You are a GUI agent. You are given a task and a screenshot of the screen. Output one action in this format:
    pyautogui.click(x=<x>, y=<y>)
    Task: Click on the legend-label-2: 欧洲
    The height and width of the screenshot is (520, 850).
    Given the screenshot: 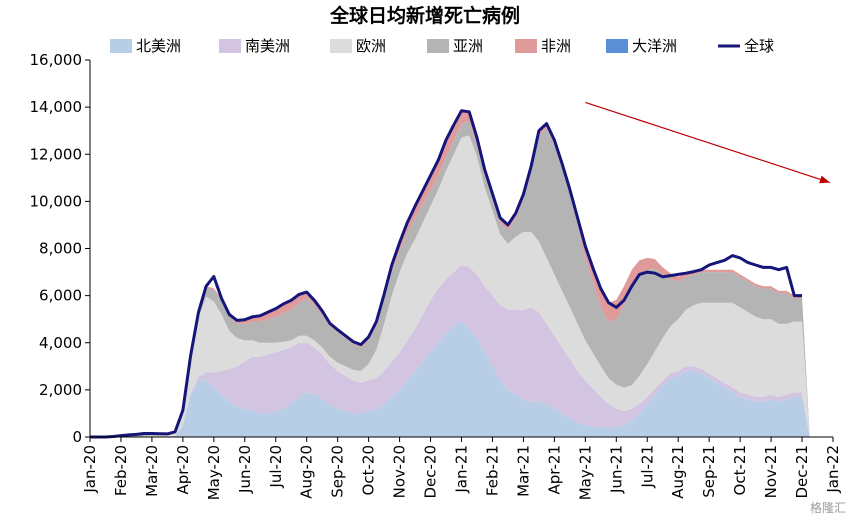 What is the action you would take?
    pyautogui.click(x=371, y=46)
    